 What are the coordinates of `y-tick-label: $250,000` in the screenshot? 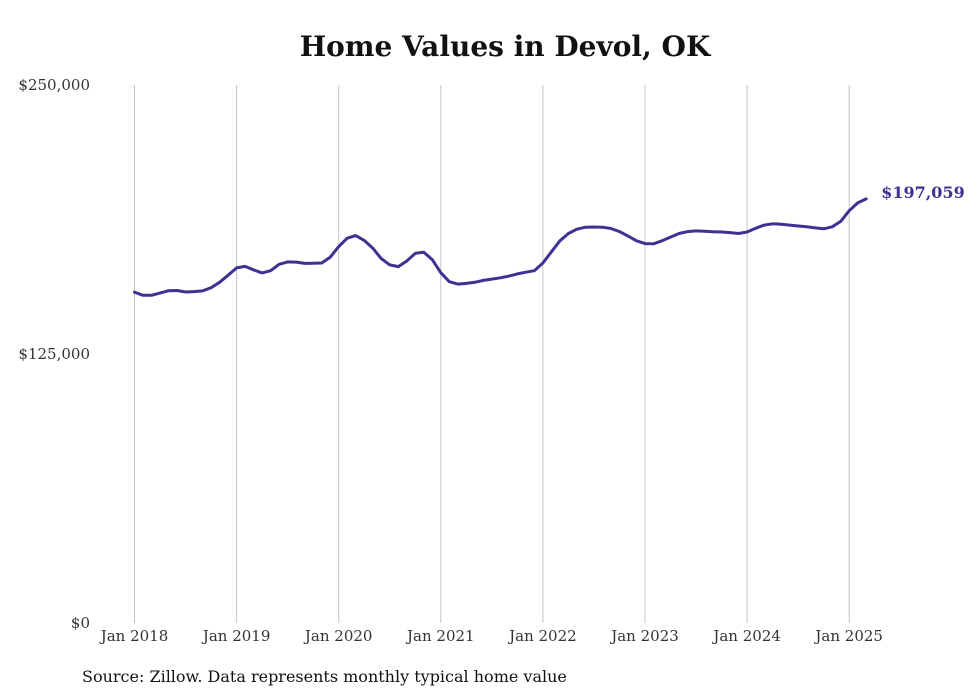 It's located at (54, 85).